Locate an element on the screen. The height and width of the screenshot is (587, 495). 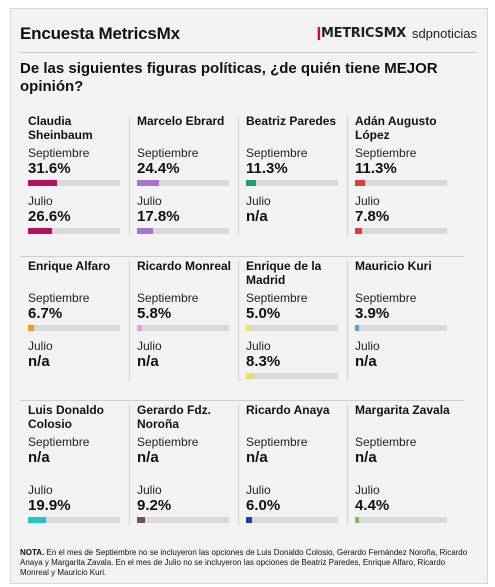
candidate-name: Enrique Alfaro is located at coordinates (69, 266).